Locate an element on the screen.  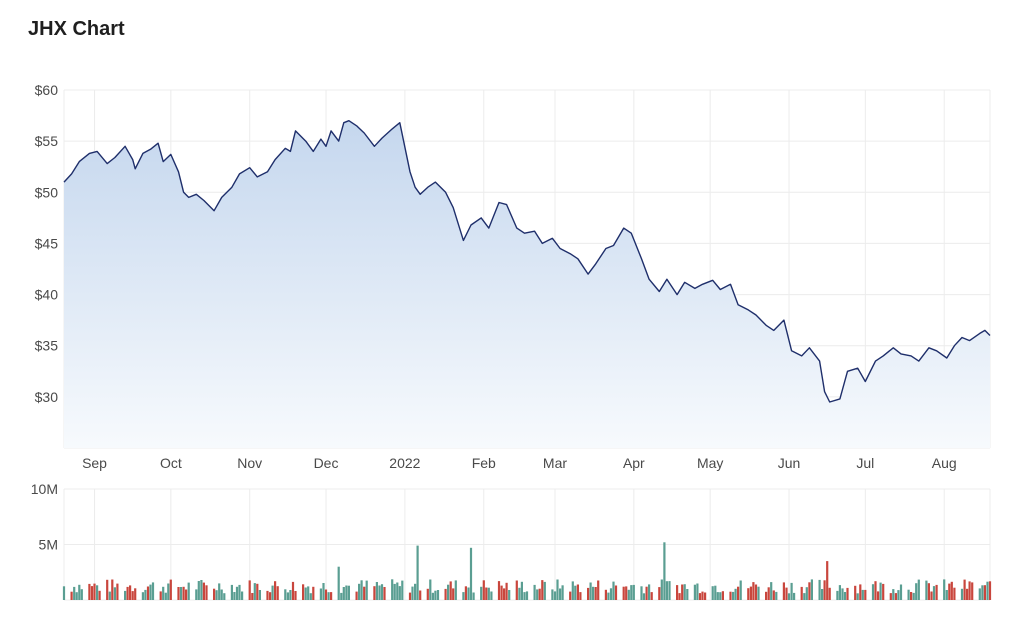
price-y-tick-label: $40 is located at coordinates (47, 295).